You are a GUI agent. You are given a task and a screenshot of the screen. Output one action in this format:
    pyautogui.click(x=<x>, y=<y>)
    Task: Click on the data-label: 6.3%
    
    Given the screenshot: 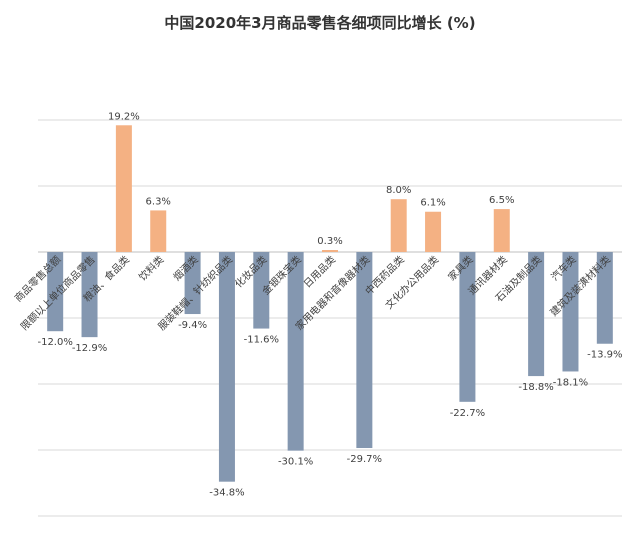 What is the action you would take?
    pyautogui.click(x=158, y=201)
    